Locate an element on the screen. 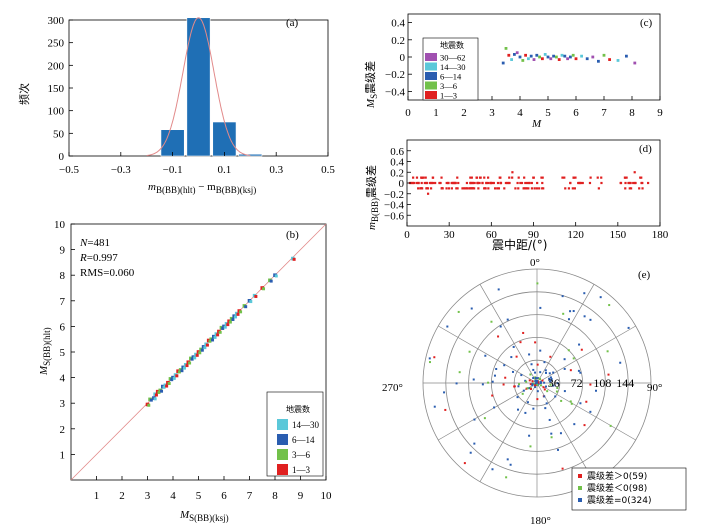 This screenshot has width=711, height=532. panel-e-legend-marker is located at coordinates (580, 500).